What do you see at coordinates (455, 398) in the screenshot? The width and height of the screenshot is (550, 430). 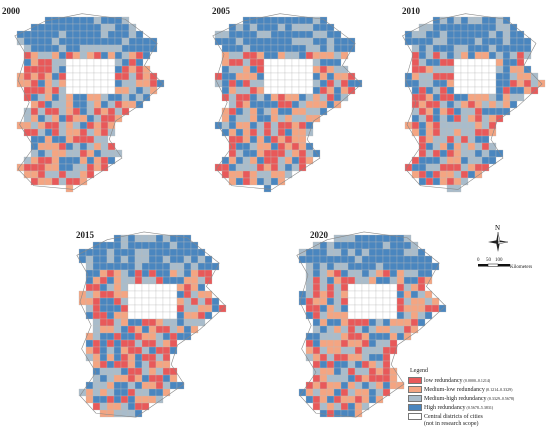 I see `legend-label: Medium-high redundancy` at bounding box center [455, 398].